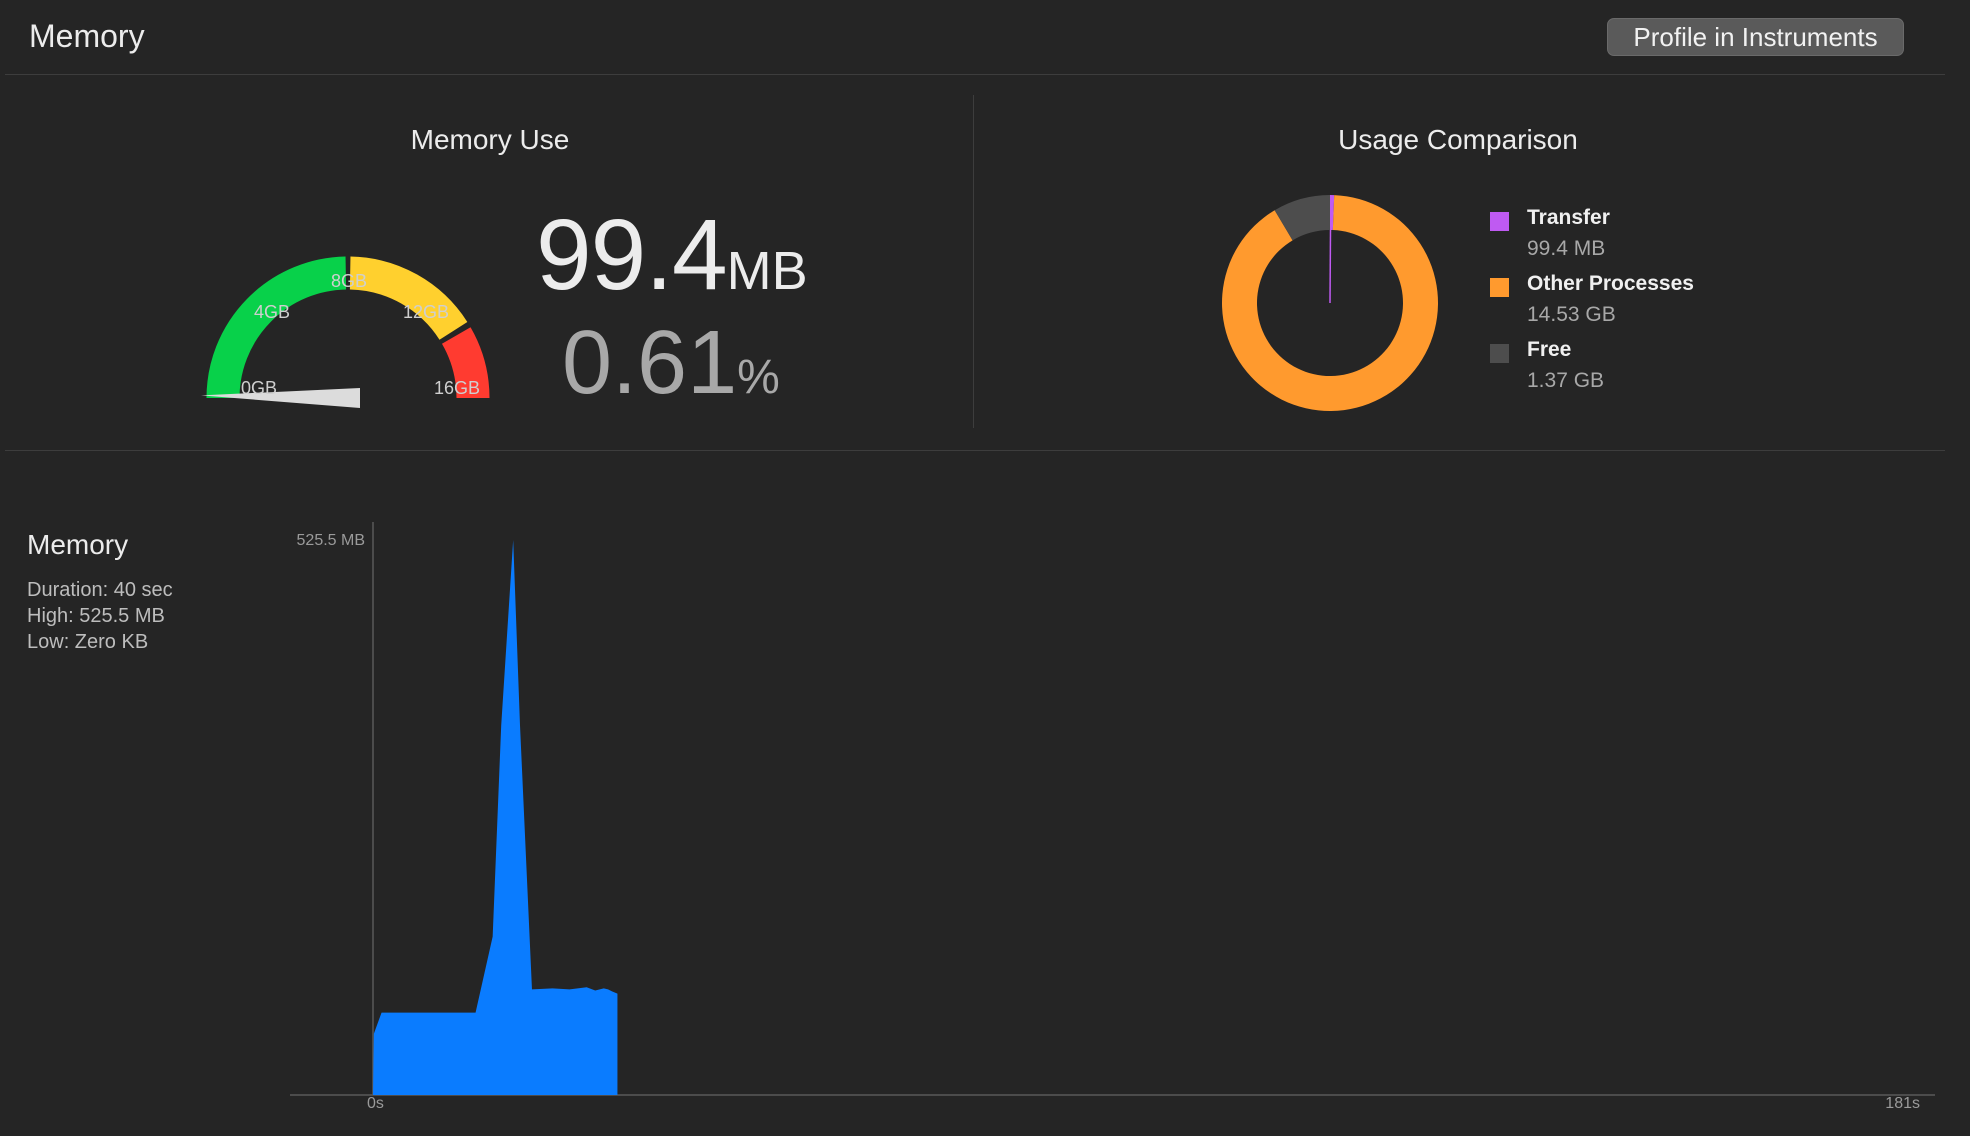 The image size is (1970, 1136). Describe the element at coordinates (1755, 37) in the screenshot. I see `profile-in-instruments-button: Profile in Instruments` at that location.